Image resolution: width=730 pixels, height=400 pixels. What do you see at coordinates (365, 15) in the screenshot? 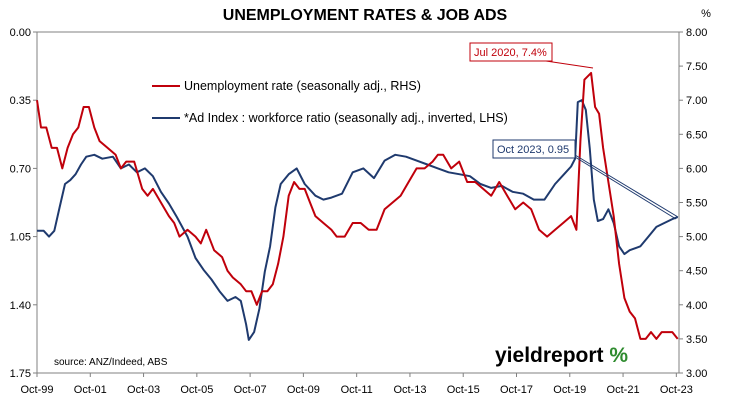
I see `chart-title: UNEMPLOYMENT RATES & JOB ADS` at bounding box center [365, 15].